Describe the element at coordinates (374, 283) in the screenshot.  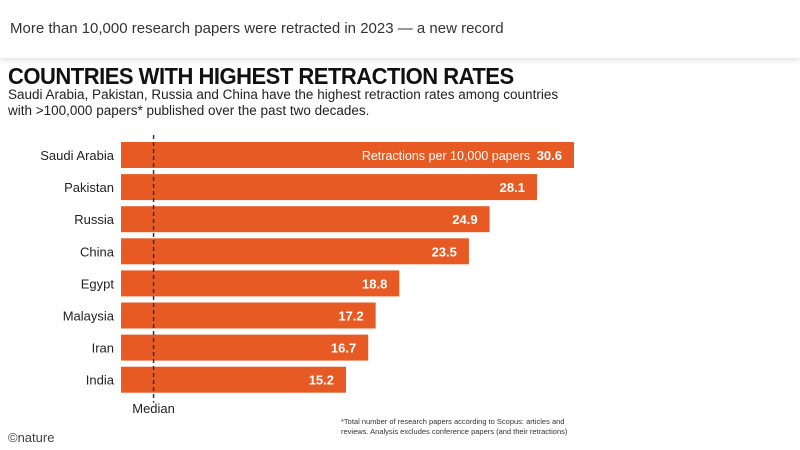
I see `value-label-egypt: 18.8` at that location.